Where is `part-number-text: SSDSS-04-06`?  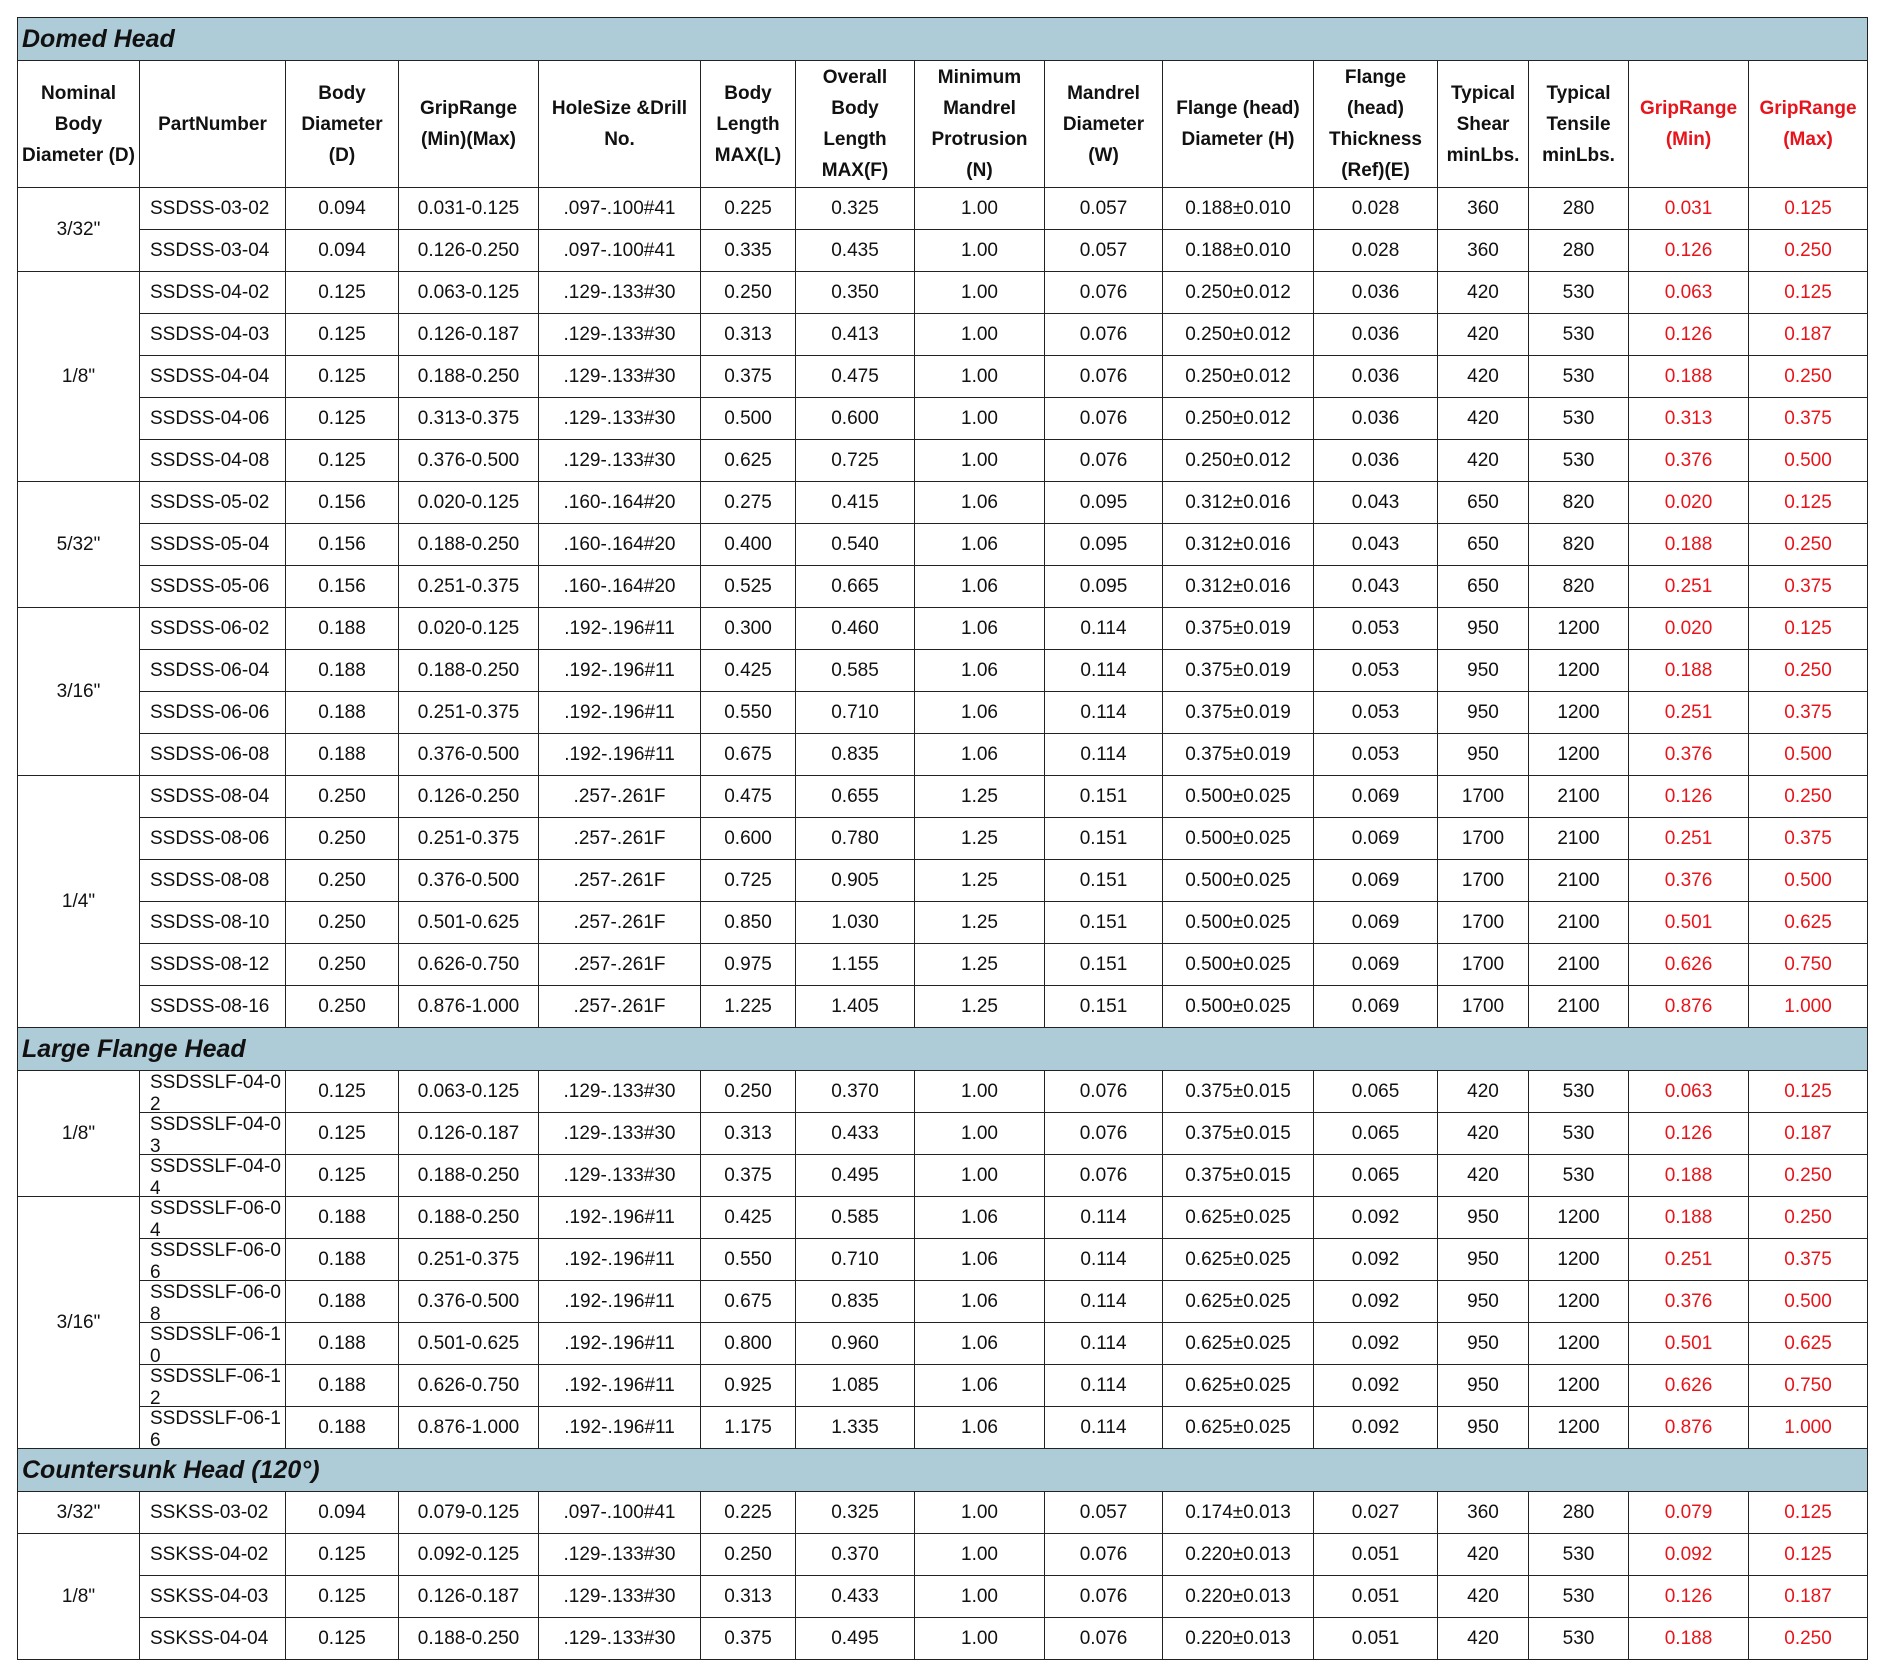 part-number-text: SSDSS-04-06 is located at coordinates (210, 418).